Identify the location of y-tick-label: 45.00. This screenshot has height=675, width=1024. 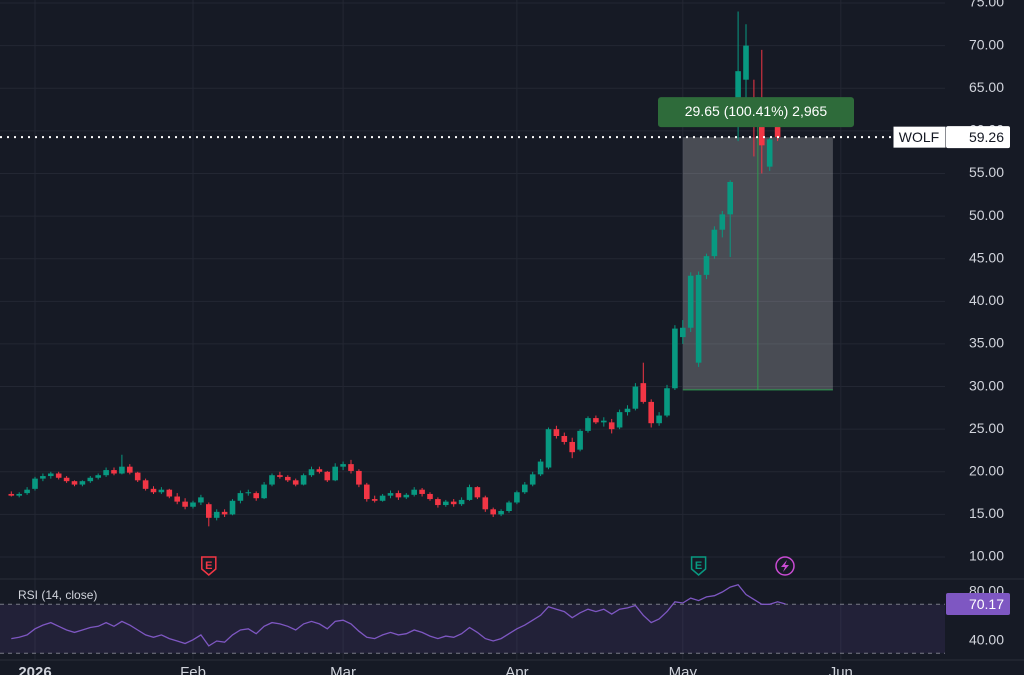
(986, 257).